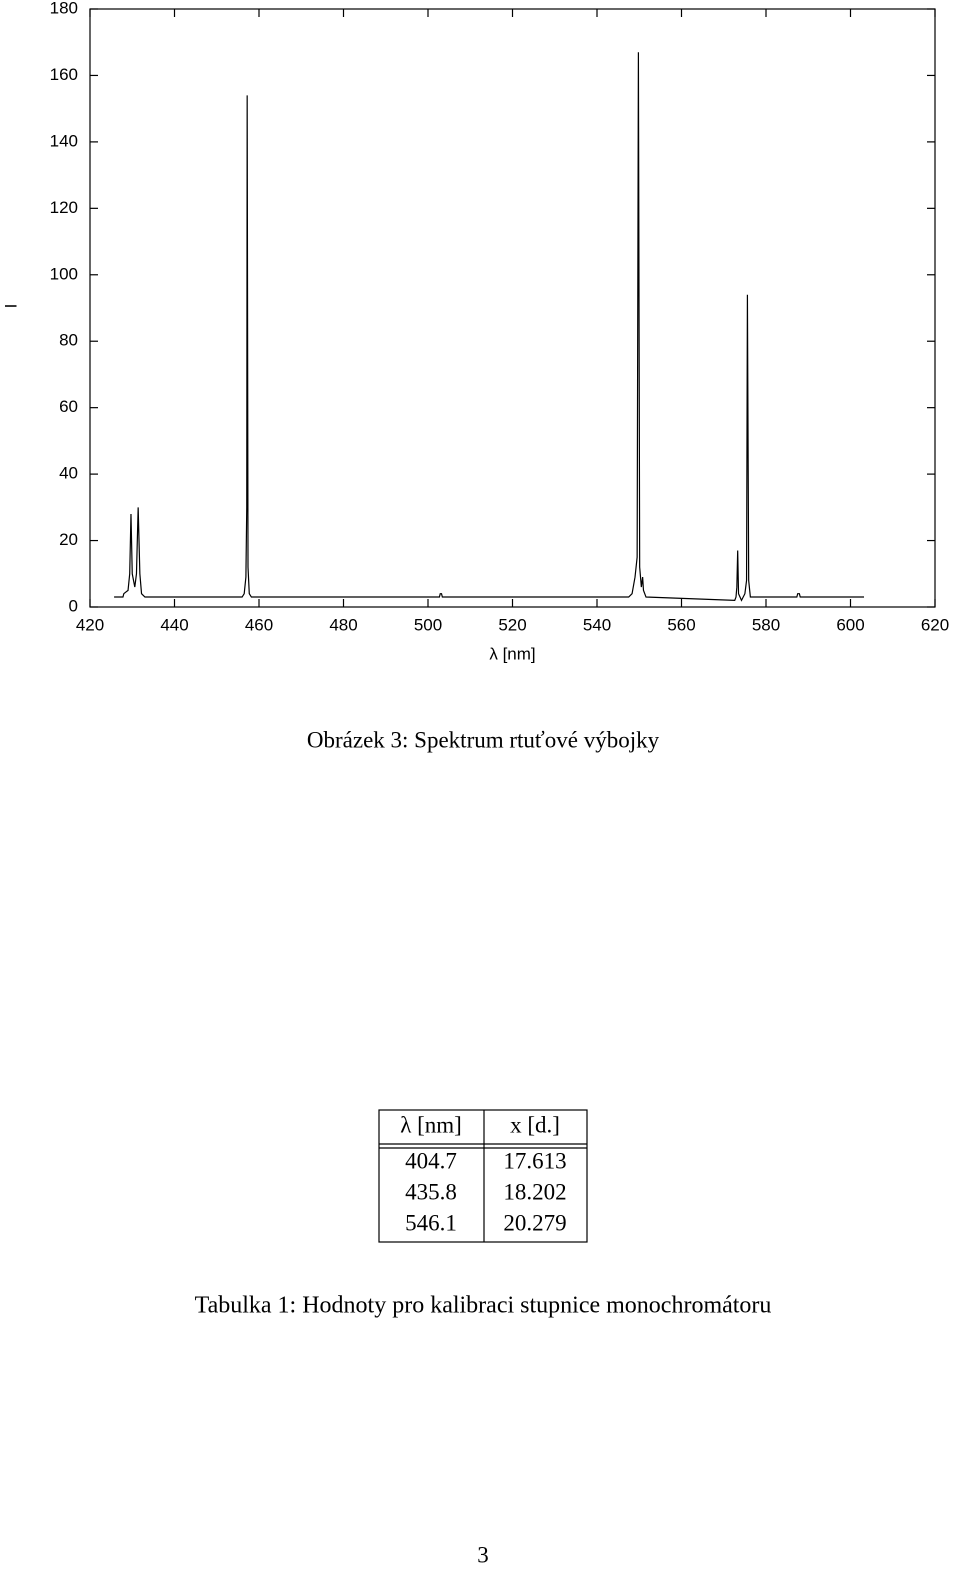 The height and width of the screenshot is (1575, 960). I want to click on x-tick-label: 620, so click(935, 624).